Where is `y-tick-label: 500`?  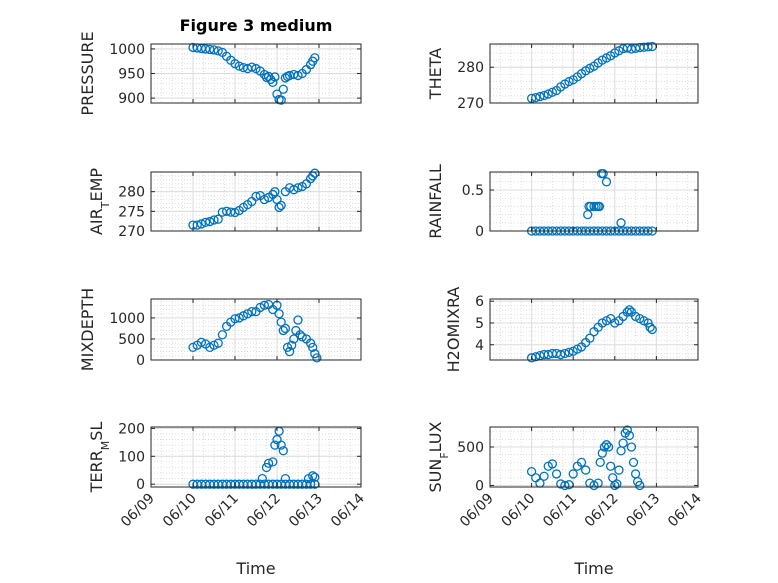
y-tick-label: 500 is located at coordinates (470, 448).